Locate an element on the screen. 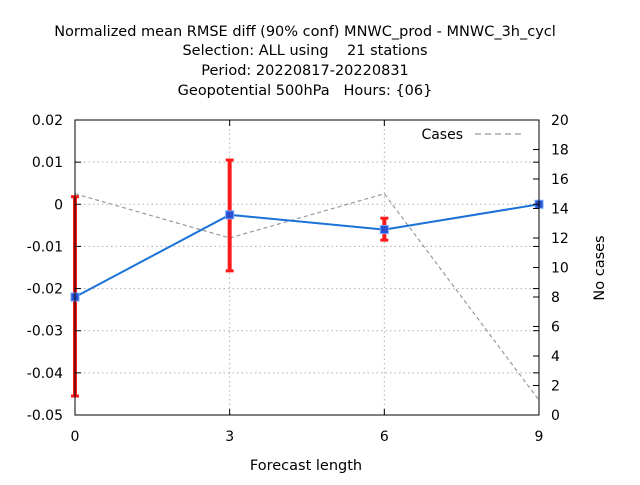 This screenshot has width=640, height=485. y-tick-label: -0.03 is located at coordinates (45, 332).